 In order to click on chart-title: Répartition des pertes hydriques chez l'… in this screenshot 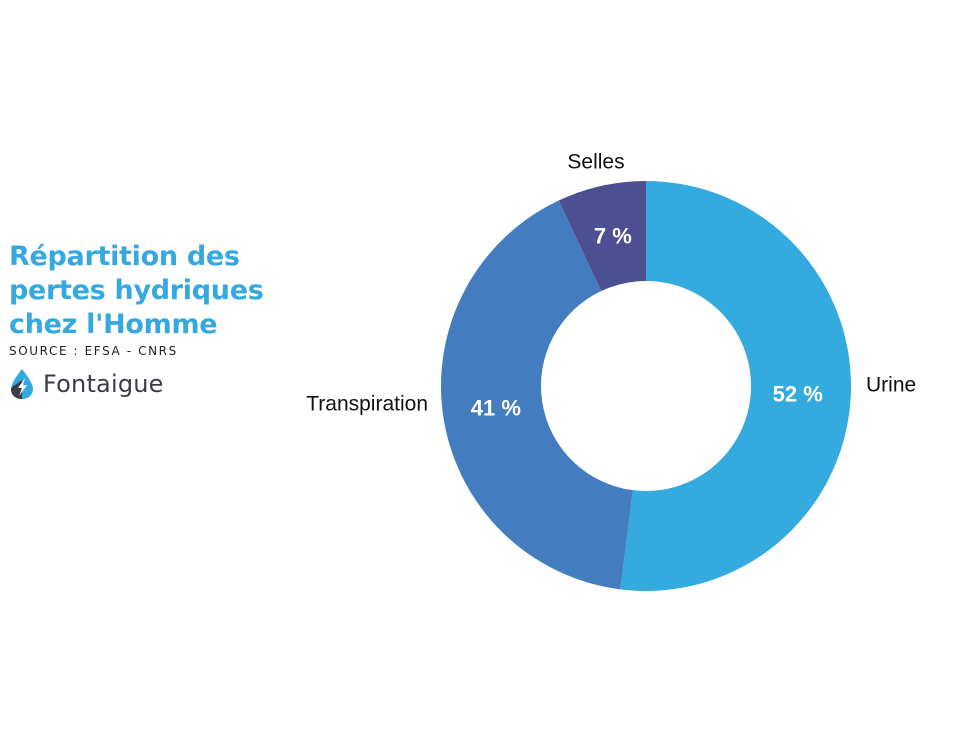, I will do `click(136, 290)`.